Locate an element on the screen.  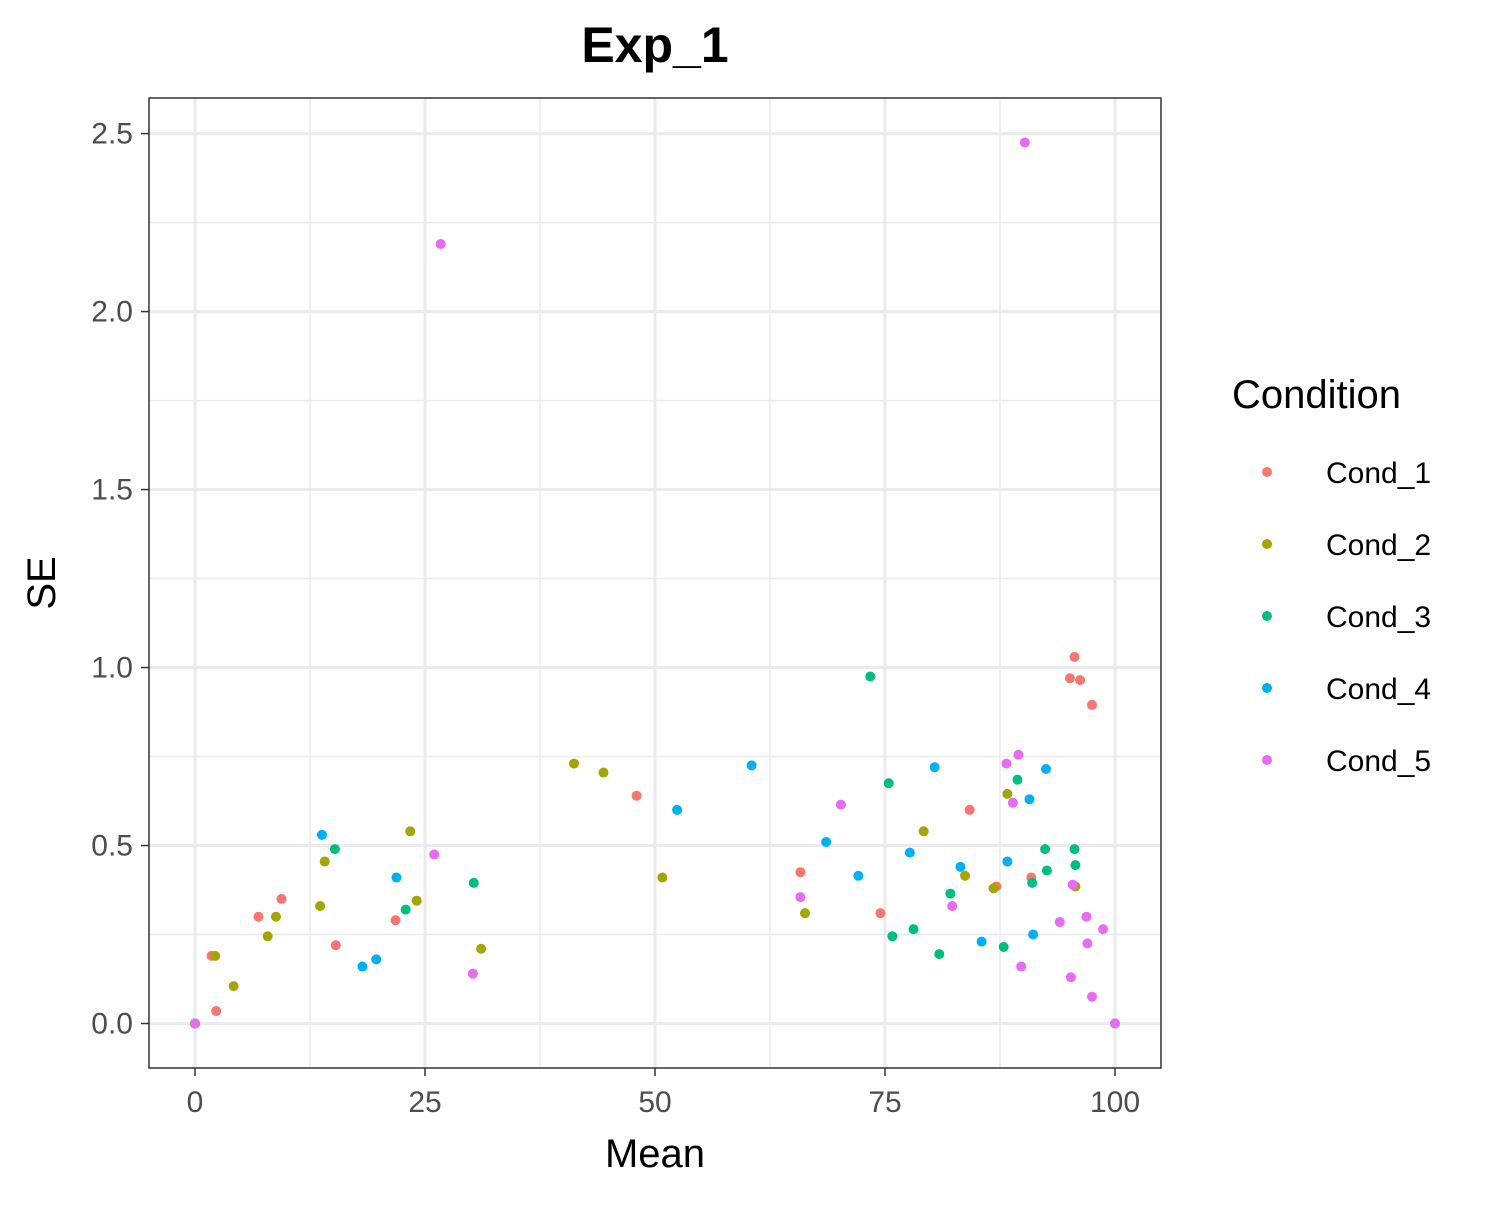
x-tick-label: 100 is located at coordinates (1115, 1102).